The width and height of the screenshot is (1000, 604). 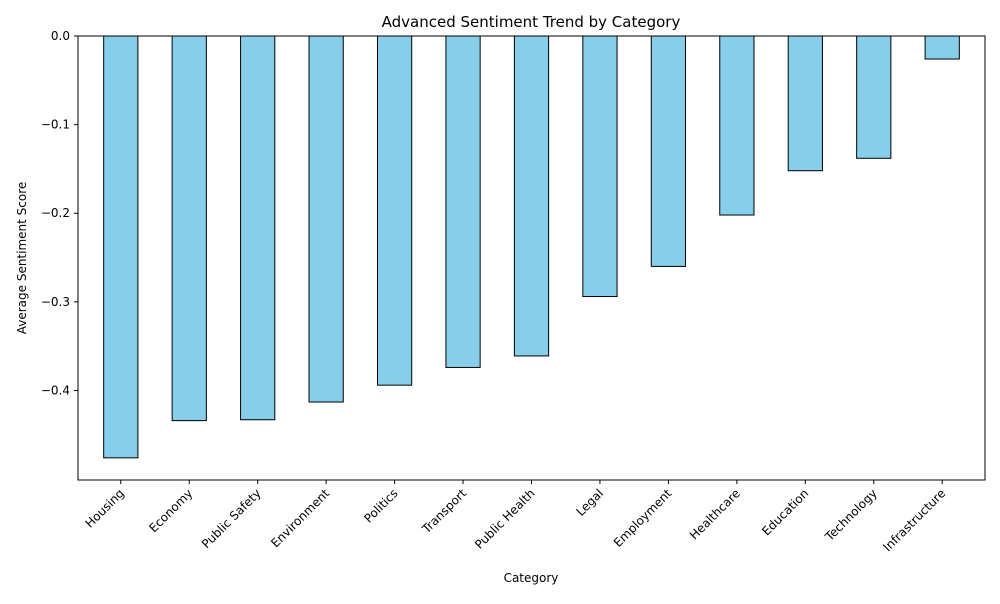 What do you see at coordinates (737, 125) in the screenshot?
I see `bar-healthcare` at bounding box center [737, 125].